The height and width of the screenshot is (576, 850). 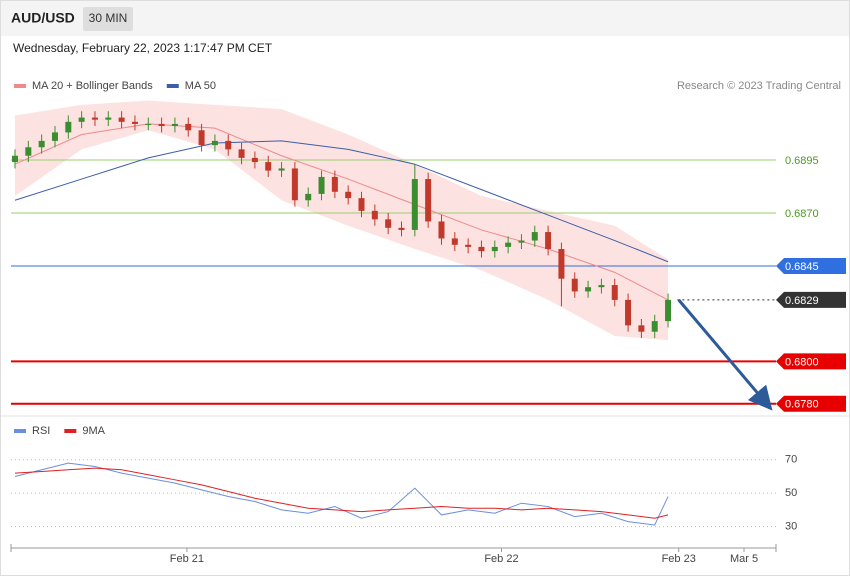 I want to click on forecast-arrow, so click(x=725, y=354).